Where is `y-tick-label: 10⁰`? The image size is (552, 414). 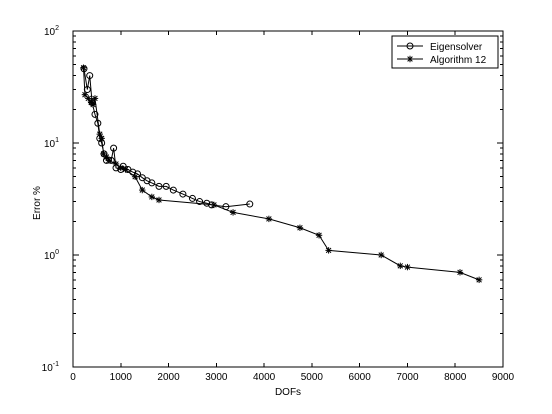 y-tick-label: 10⁰ is located at coordinates (51, 255).